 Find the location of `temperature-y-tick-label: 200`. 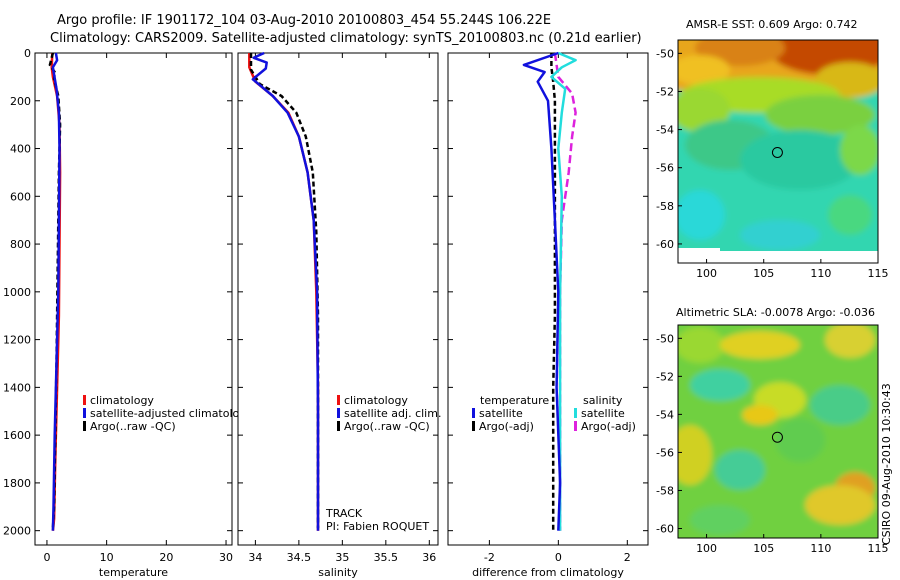

temperature-y-tick-label: 200 is located at coordinates (20, 101).